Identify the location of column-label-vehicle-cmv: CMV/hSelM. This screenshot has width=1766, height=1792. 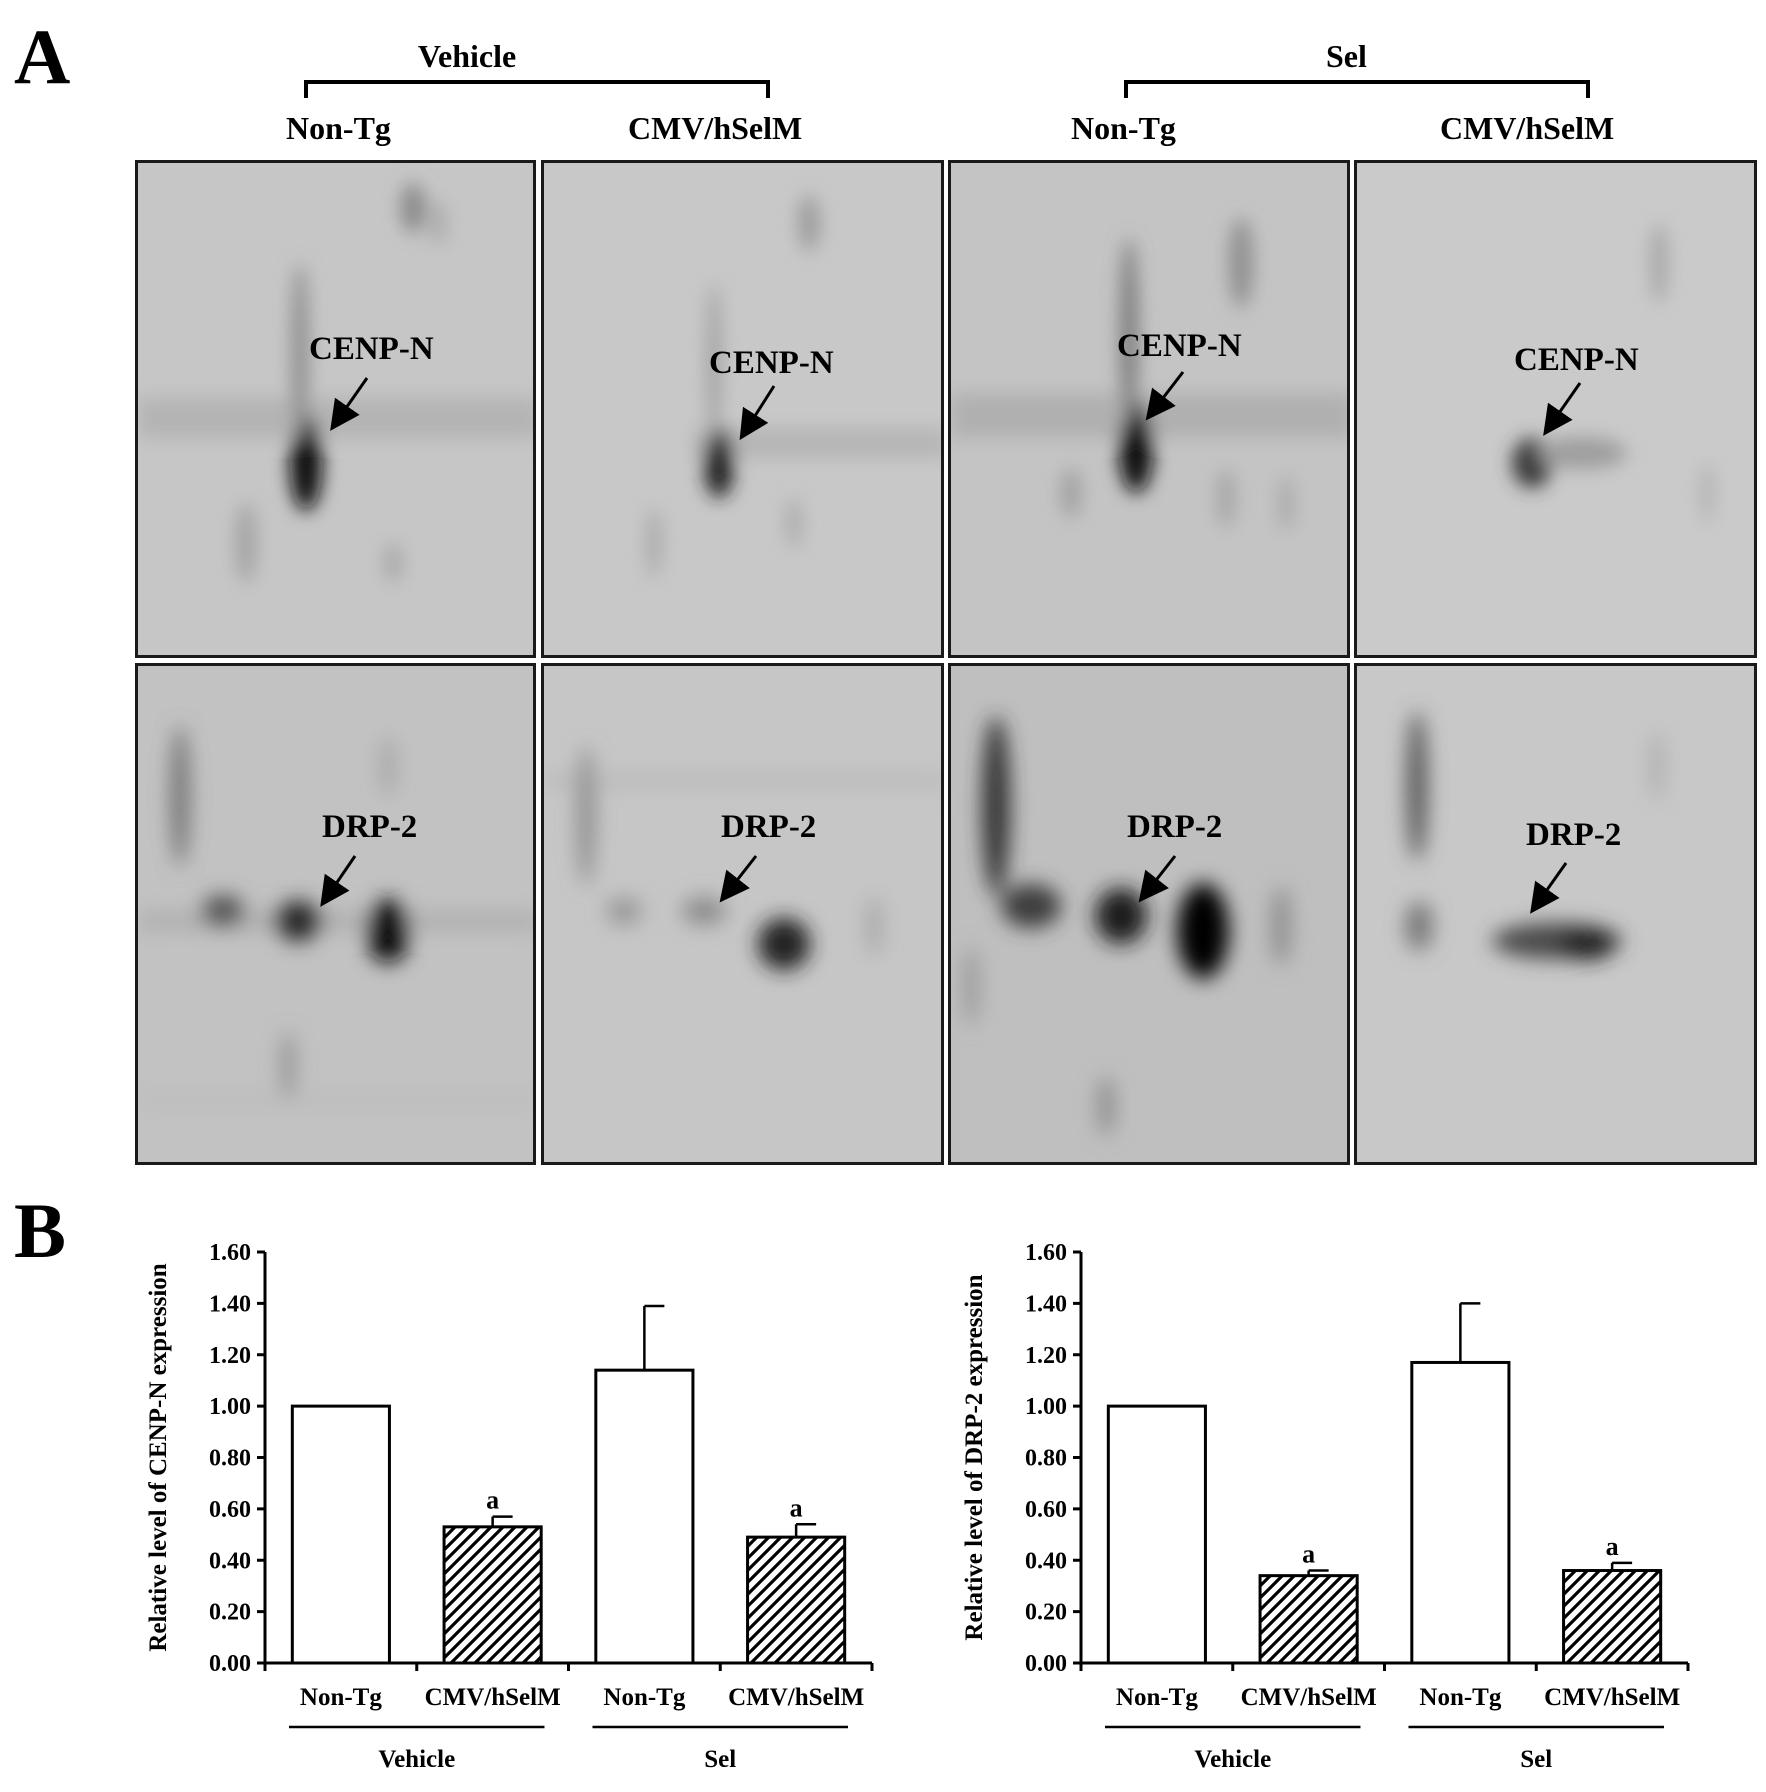
(715, 128).